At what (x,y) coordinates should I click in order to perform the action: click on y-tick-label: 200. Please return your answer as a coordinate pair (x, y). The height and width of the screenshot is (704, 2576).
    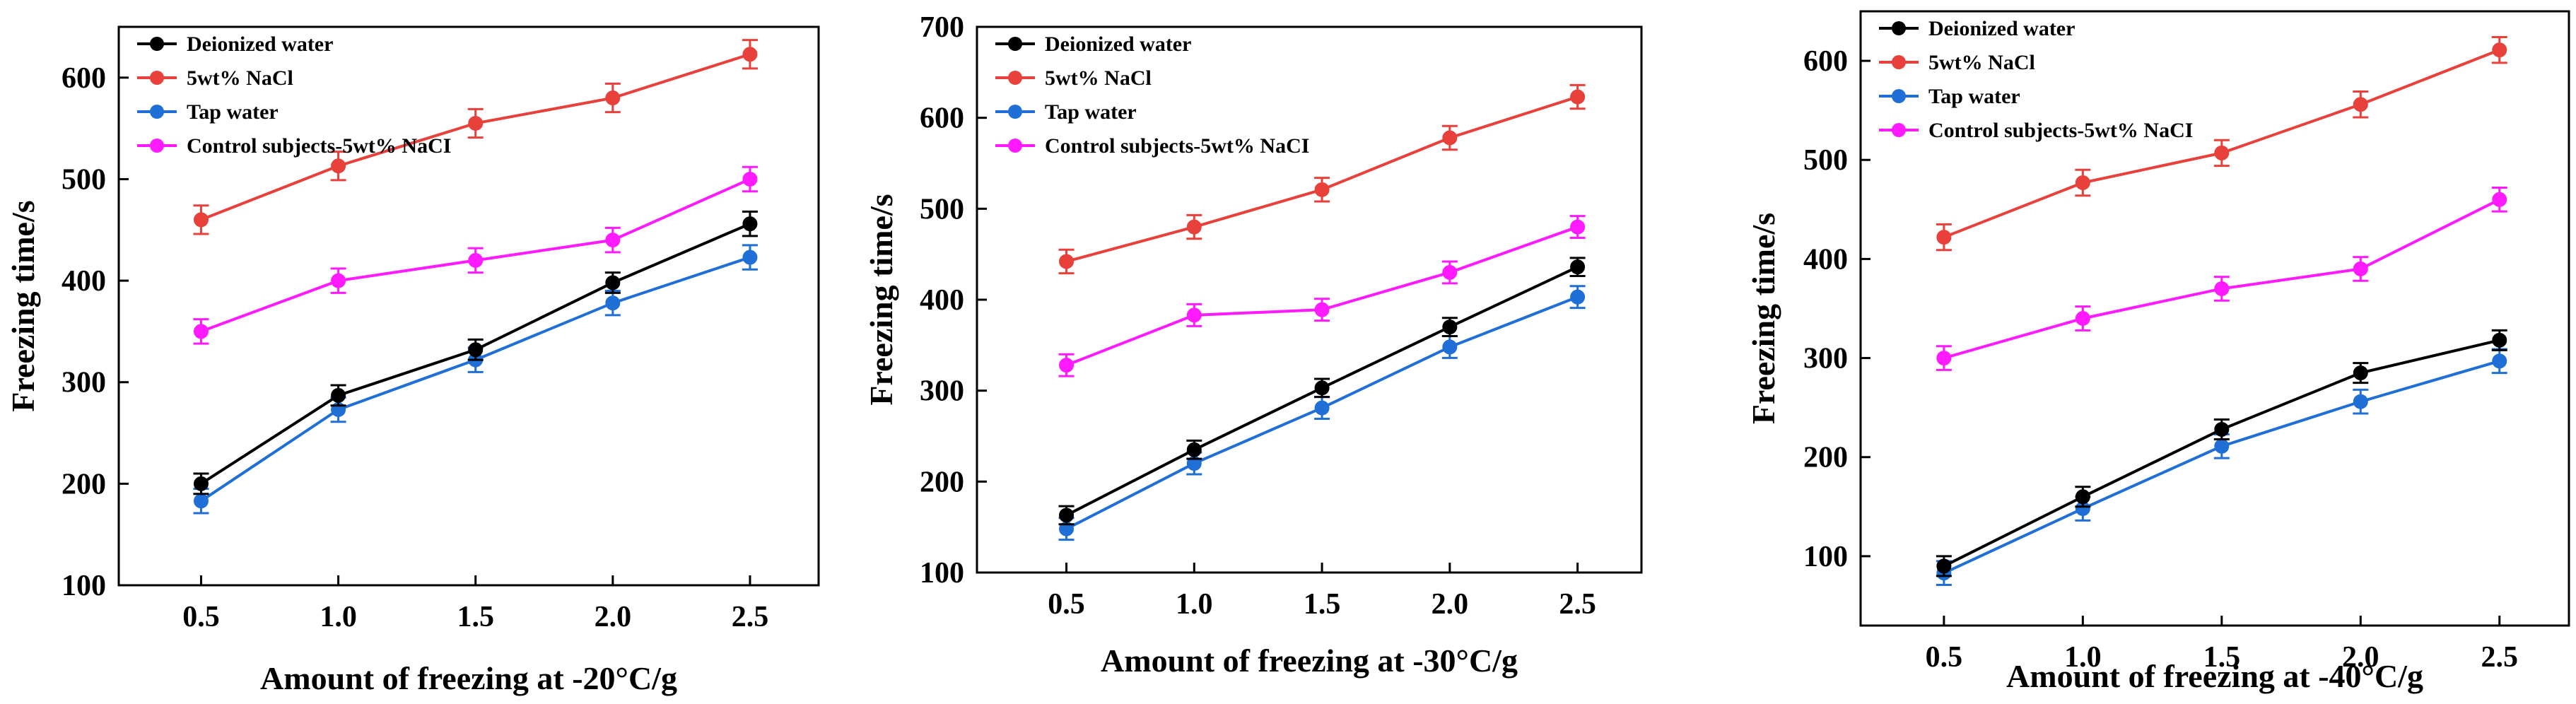
    Looking at the image, I should click on (84, 484).